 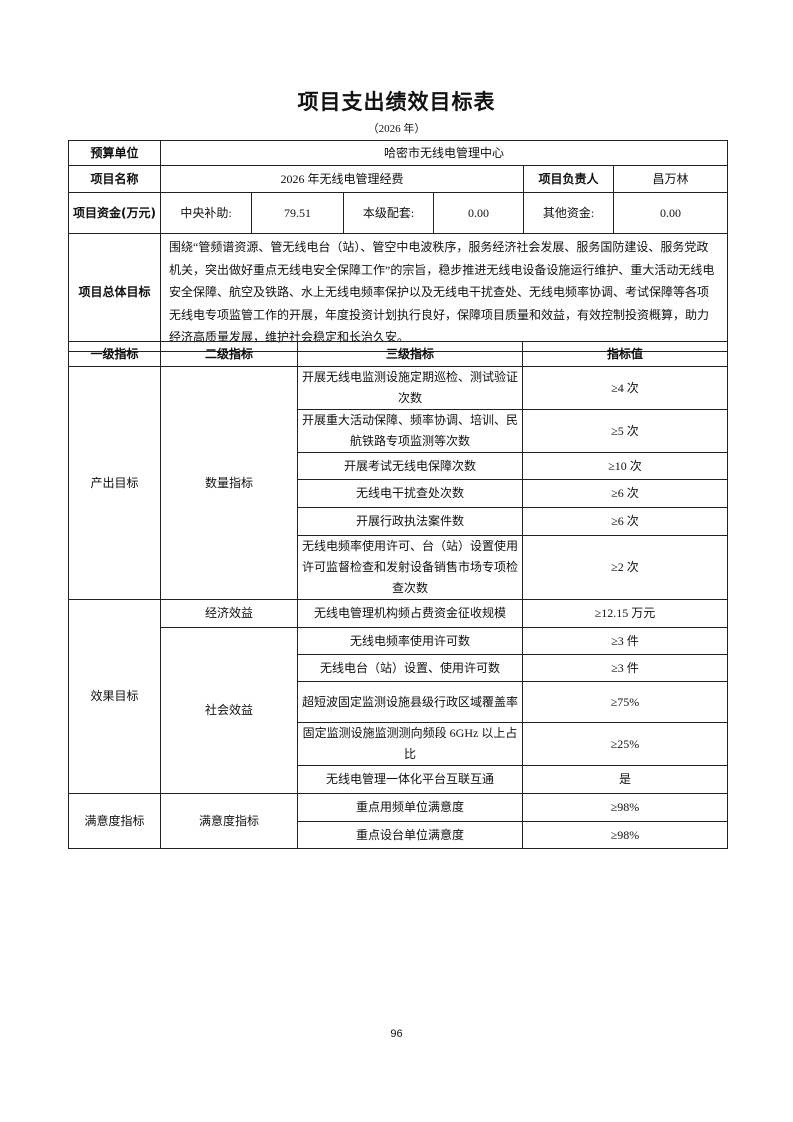 I want to click on level3-cell: 开展考试无线电保障次数, so click(x=410, y=466).